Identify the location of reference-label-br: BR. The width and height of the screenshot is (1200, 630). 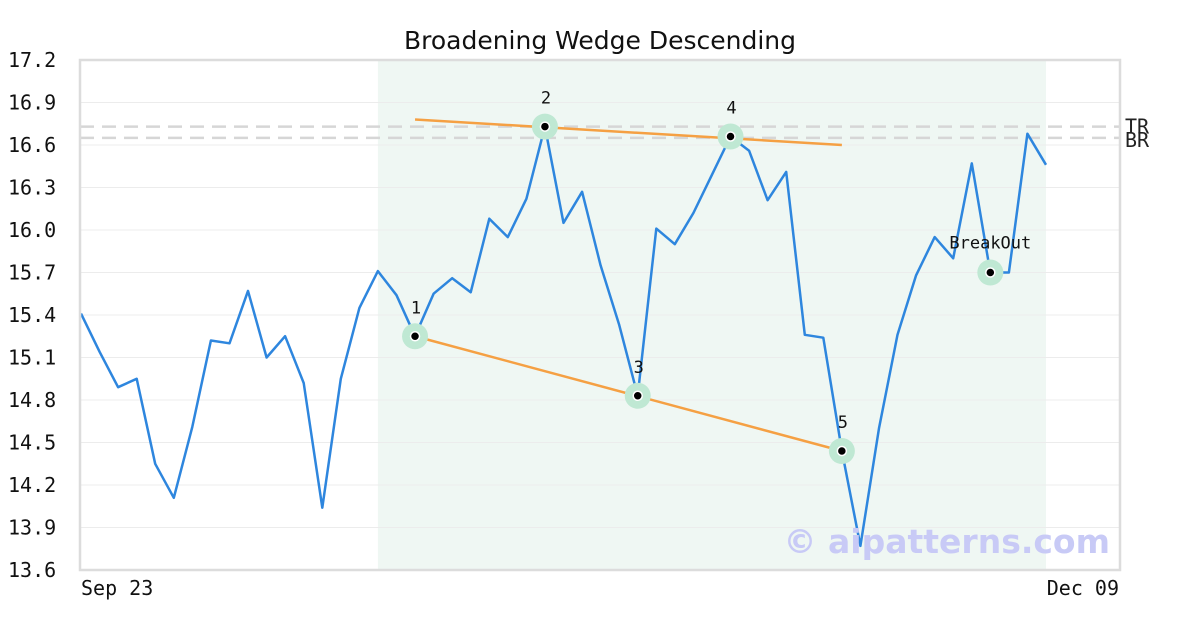
(1137, 140).